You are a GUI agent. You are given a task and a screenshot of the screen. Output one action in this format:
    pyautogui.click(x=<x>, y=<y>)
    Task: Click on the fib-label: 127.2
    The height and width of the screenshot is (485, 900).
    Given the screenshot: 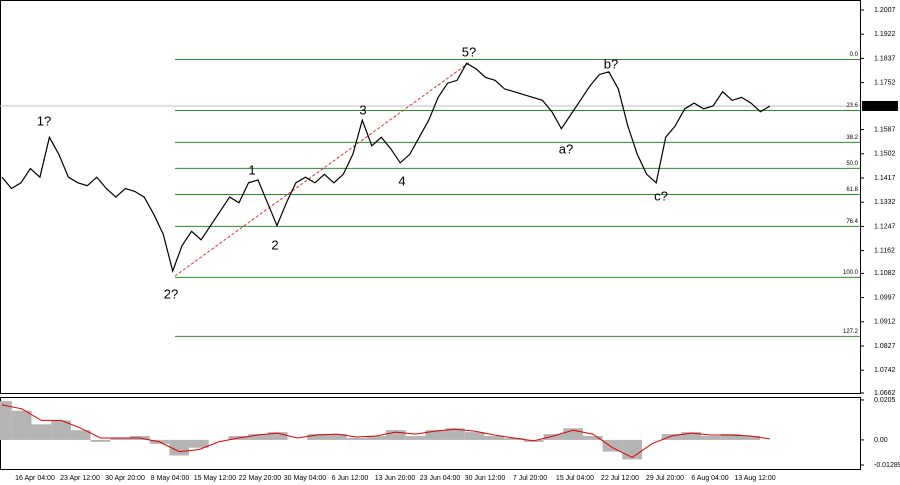 What is the action you would take?
    pyautogui.click(x=851, y=332)
    